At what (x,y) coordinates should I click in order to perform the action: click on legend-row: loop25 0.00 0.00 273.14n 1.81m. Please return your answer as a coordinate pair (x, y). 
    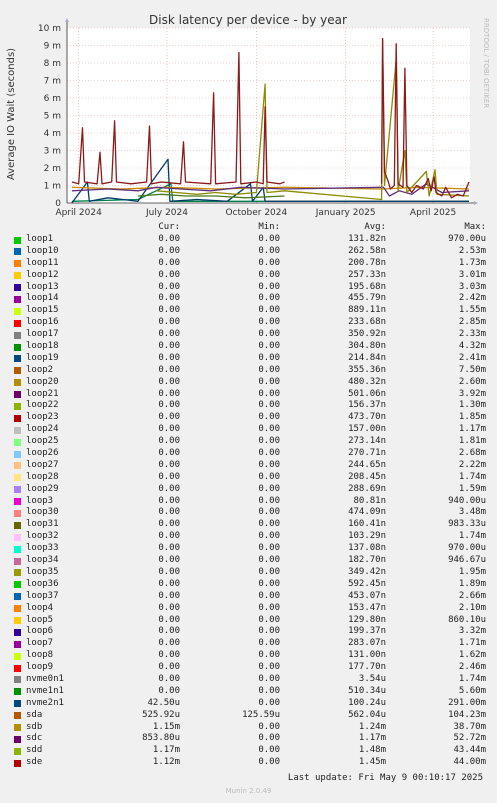
    Looking at the image, I should click on (249, 442).